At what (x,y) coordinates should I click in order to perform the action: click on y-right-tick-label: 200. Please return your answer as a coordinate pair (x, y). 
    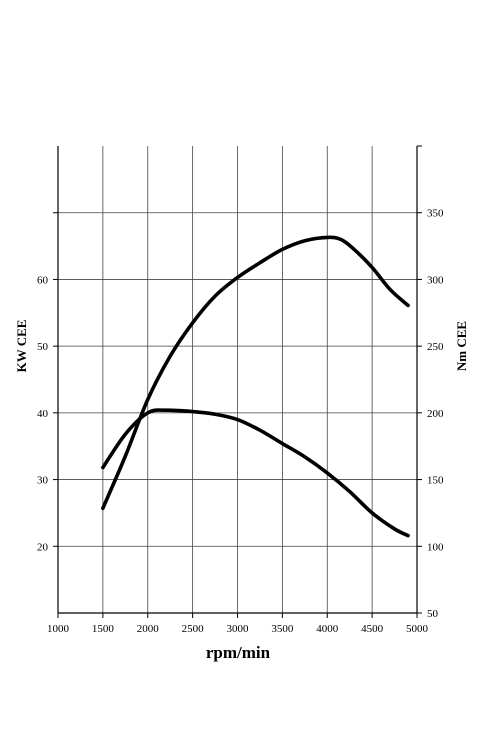
    Looking at the image, I should click on (435, 414).